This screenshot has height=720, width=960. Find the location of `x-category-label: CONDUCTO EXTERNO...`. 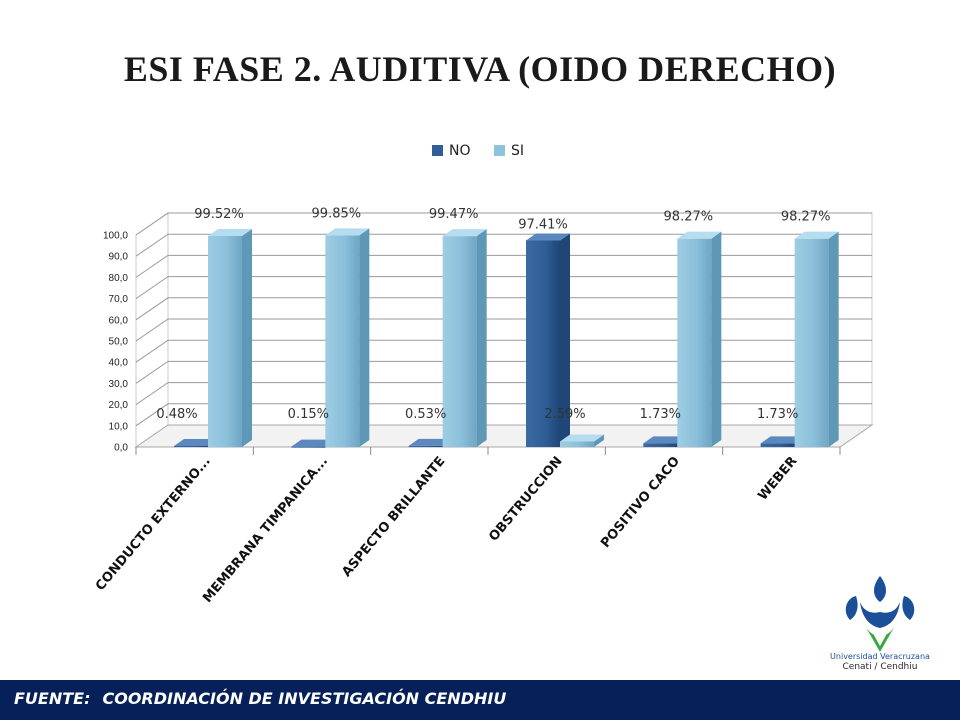

x-category-label: CONDUCTO EXTERNO... is located at coordinates (153, 524).